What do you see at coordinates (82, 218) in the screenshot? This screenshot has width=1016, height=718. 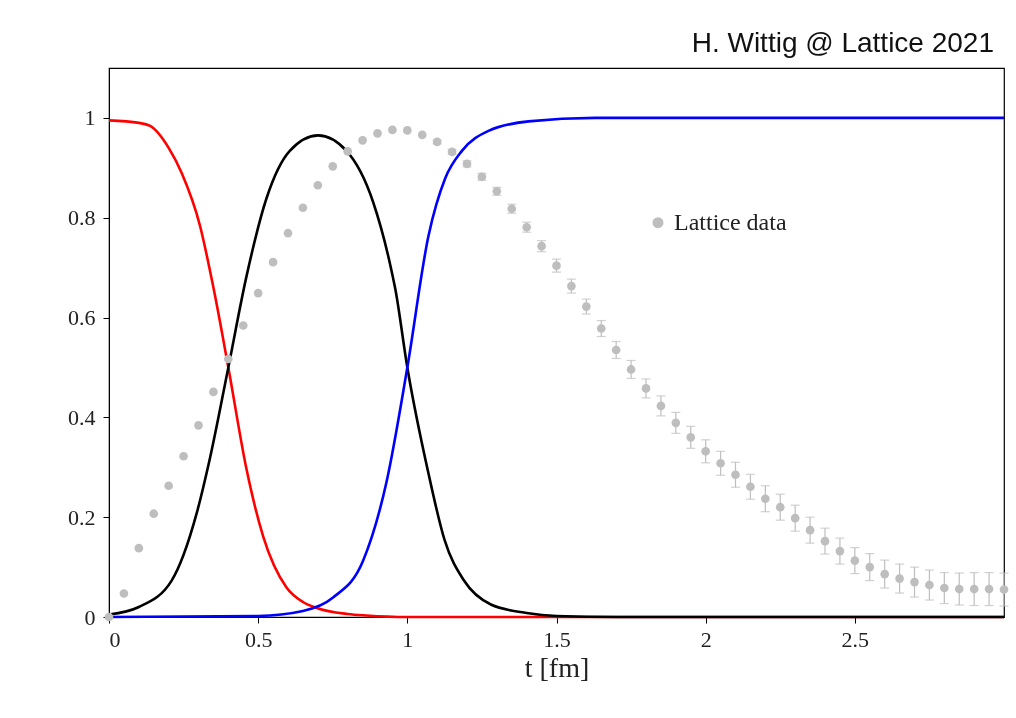 I see `y-tick-label: 0.8` at bounding box center [82, 218].